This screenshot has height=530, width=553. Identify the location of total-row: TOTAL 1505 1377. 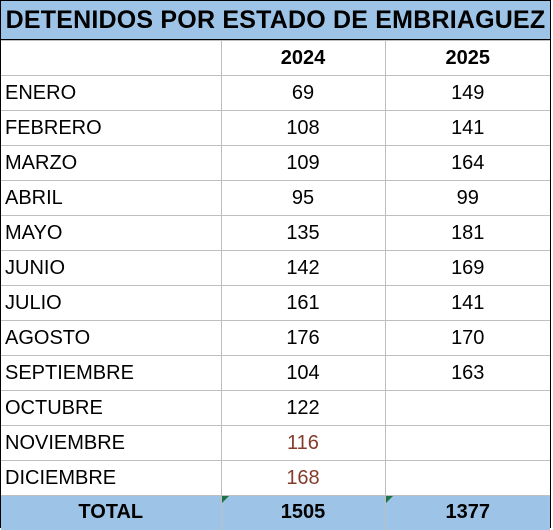
(275, 512).